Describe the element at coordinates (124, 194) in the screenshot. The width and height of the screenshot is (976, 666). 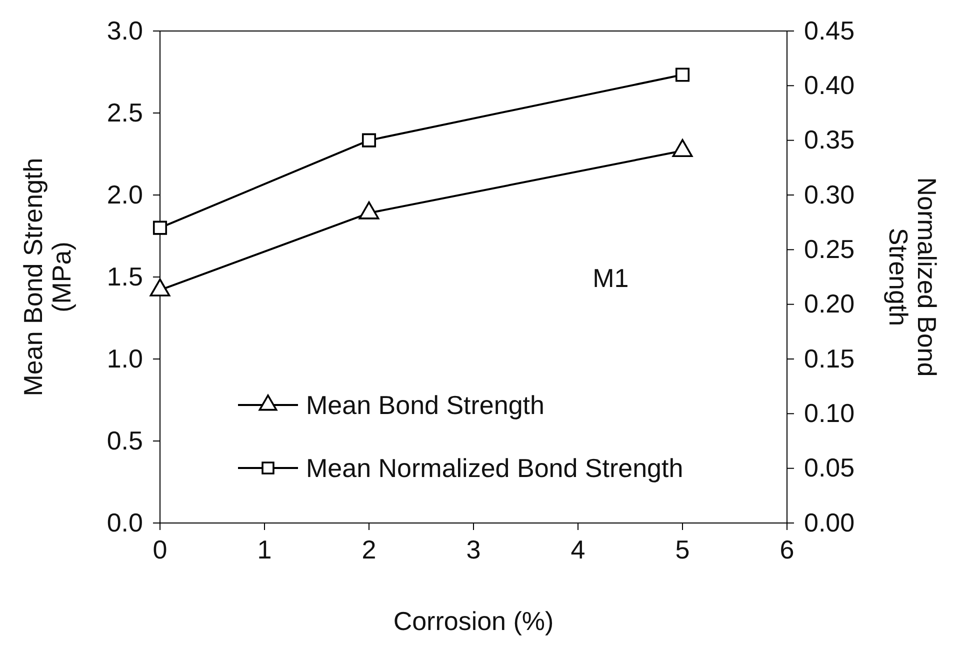
I see `y-tick-label: 2.0` at that location.